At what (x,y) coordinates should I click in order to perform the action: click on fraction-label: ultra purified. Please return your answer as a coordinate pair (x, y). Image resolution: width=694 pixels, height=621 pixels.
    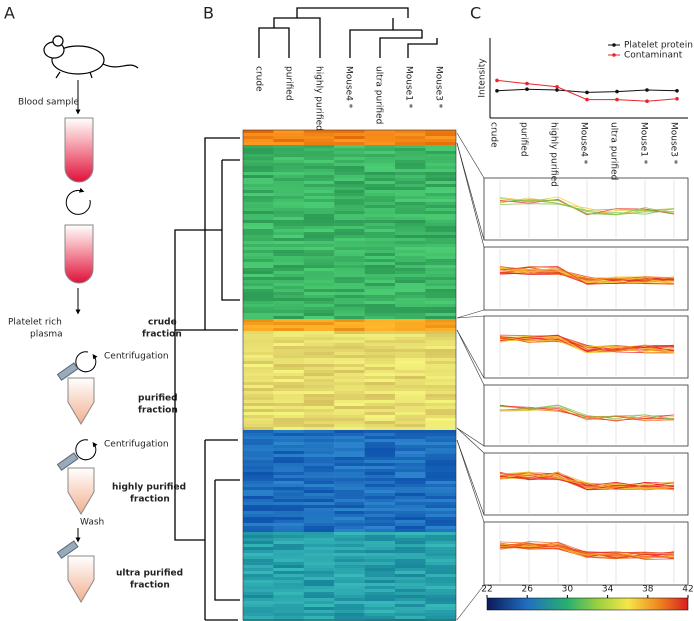
    Looking at the image, I should click on (149, 574).